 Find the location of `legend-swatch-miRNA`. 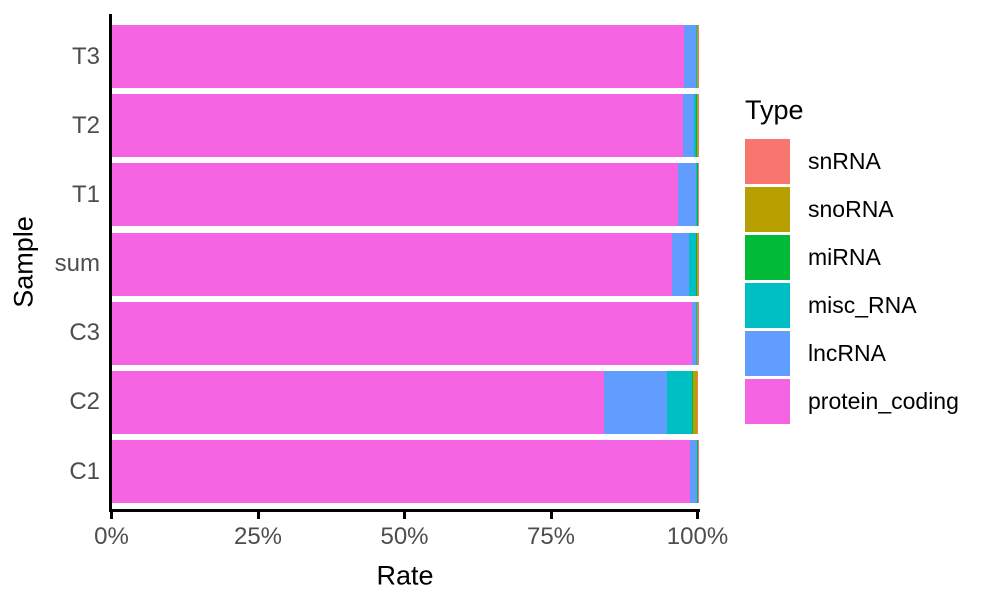

legend-swatch-miRNA is located at coordinates (767, 257).